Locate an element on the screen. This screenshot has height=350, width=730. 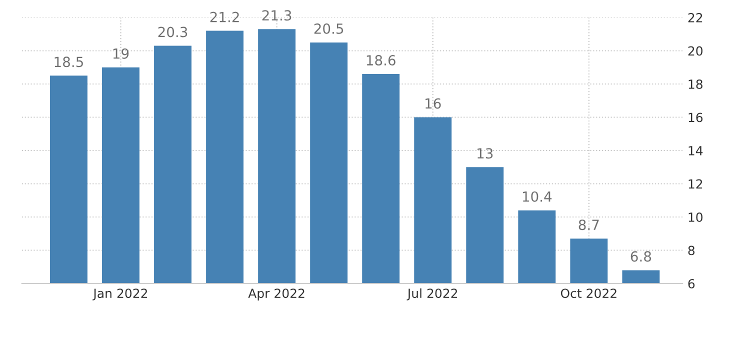
x-tick-label: Jan 2022 is located at coordinates (120, 294).